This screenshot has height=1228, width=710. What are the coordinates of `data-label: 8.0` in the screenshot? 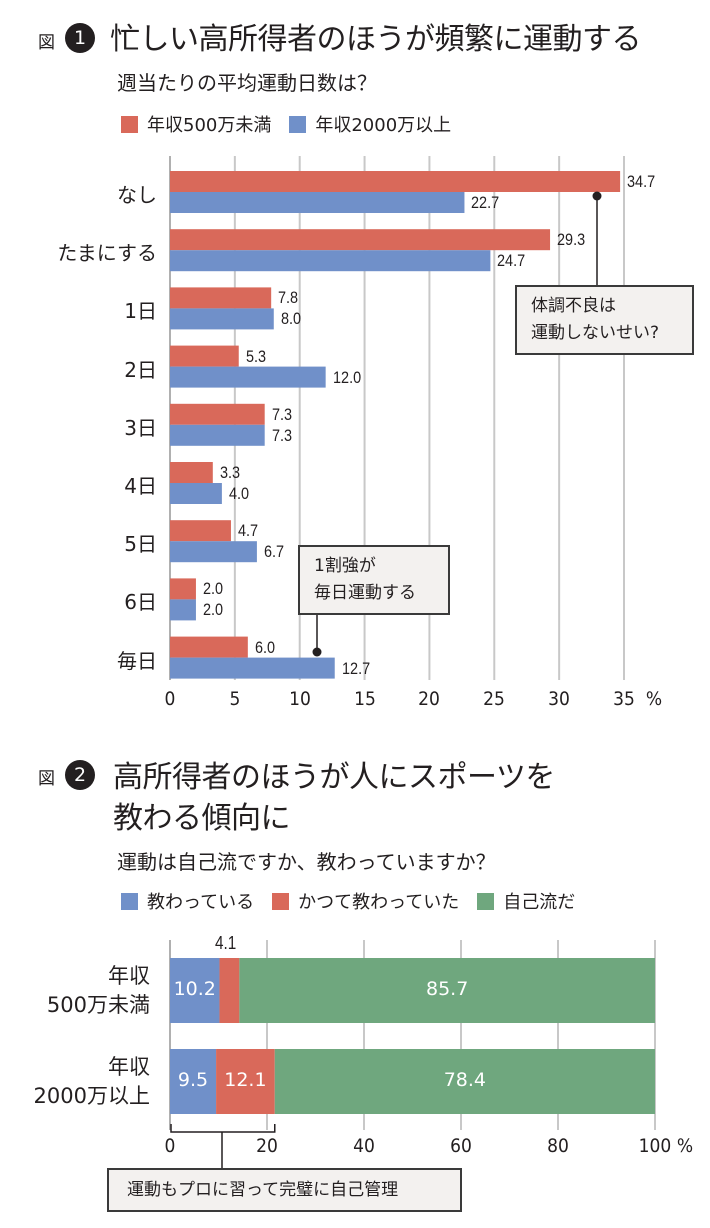 It's located at (290, 319).